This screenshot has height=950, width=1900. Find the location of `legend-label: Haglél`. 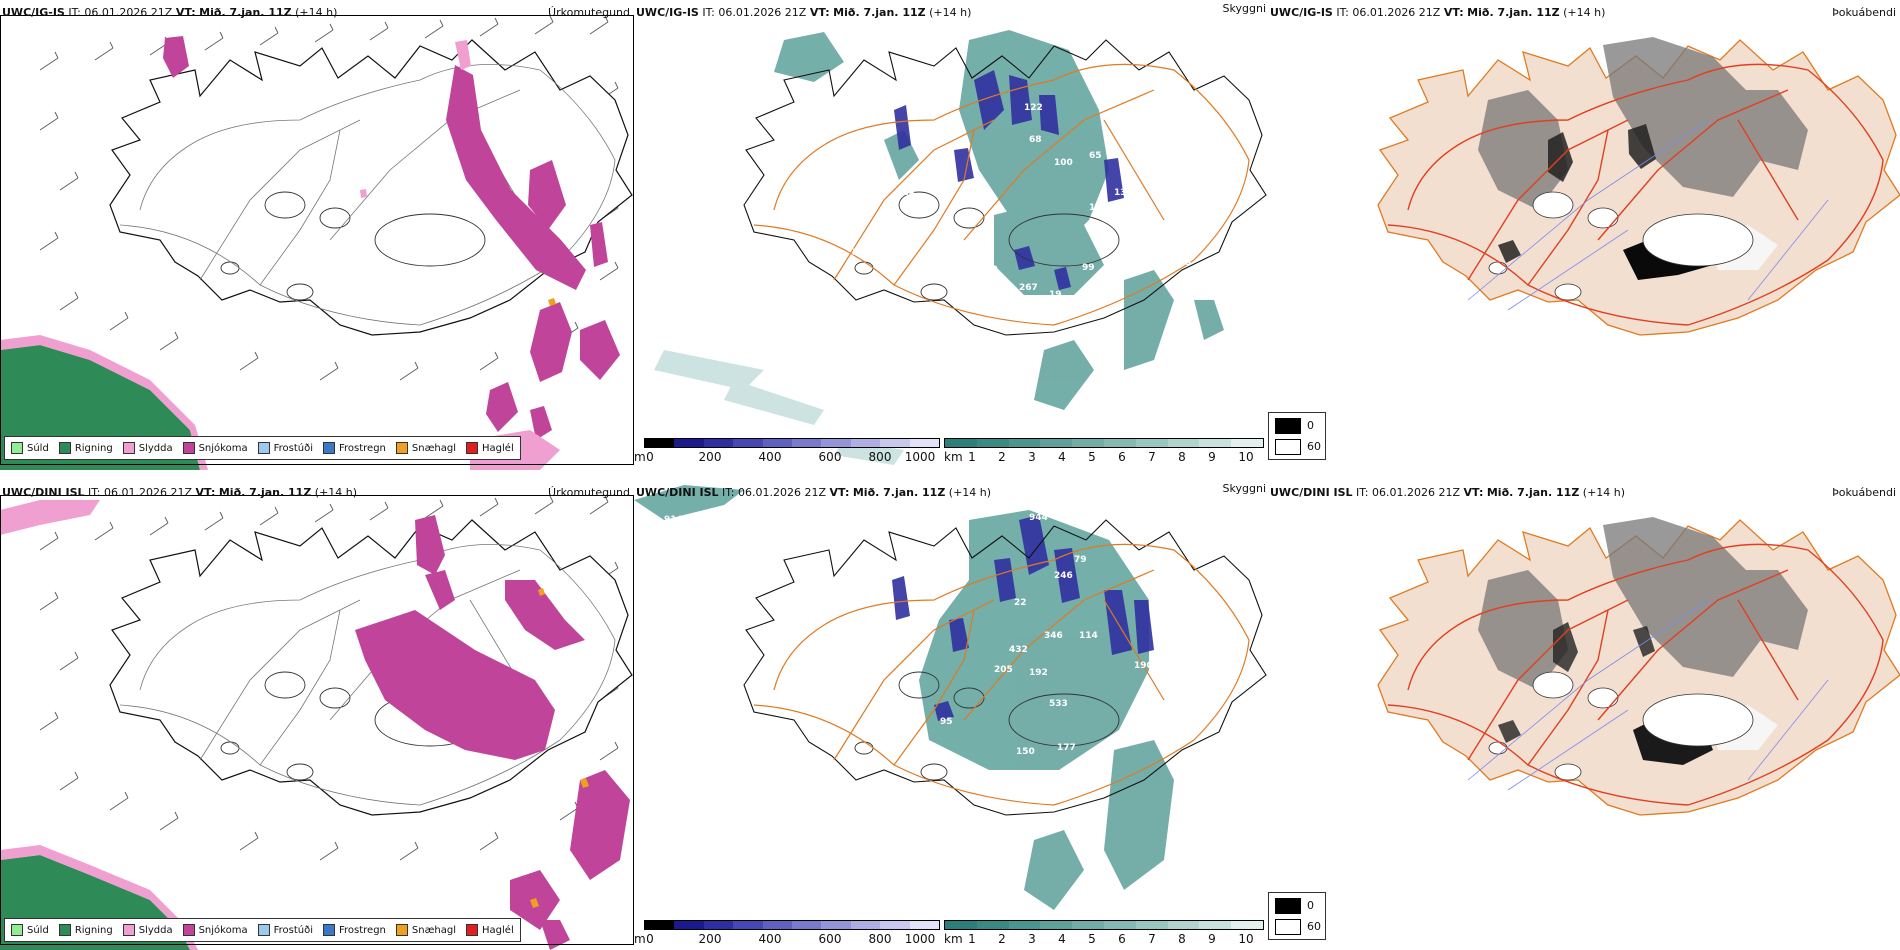

legend-label: Haglél is located at coordinates (498, 448).